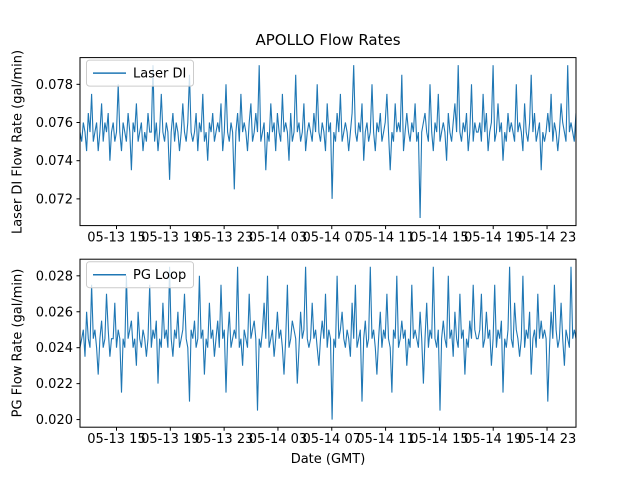  I want to click on legend-pg-loop: PG Loop, so click(140, 275).